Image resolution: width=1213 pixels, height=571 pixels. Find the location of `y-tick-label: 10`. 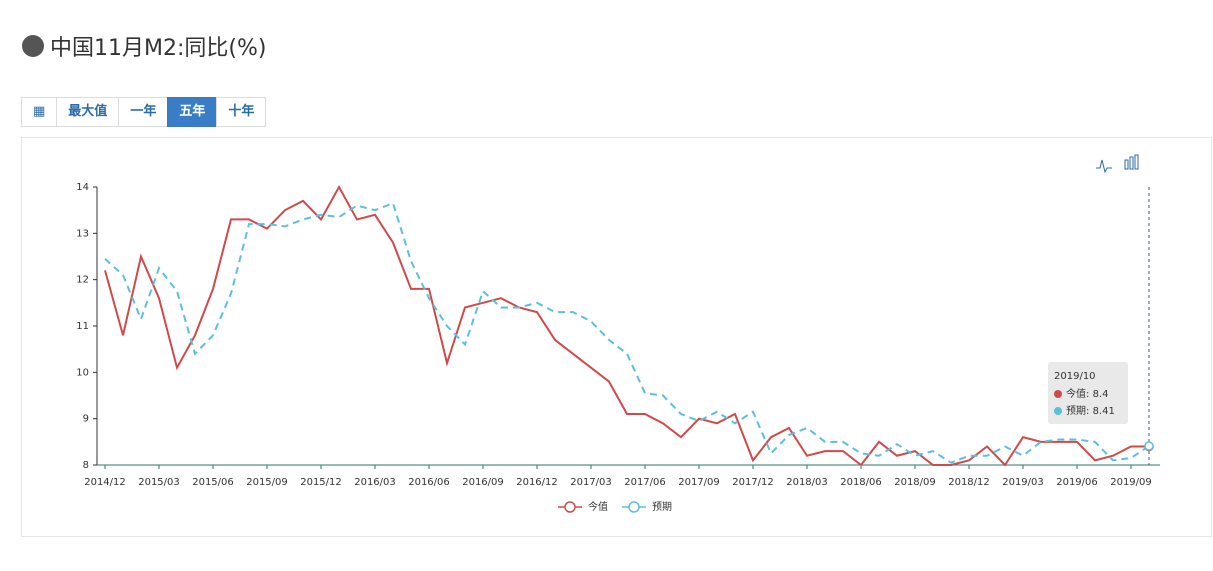

y-tick-label: 10 is located at coordinates (82, 372).